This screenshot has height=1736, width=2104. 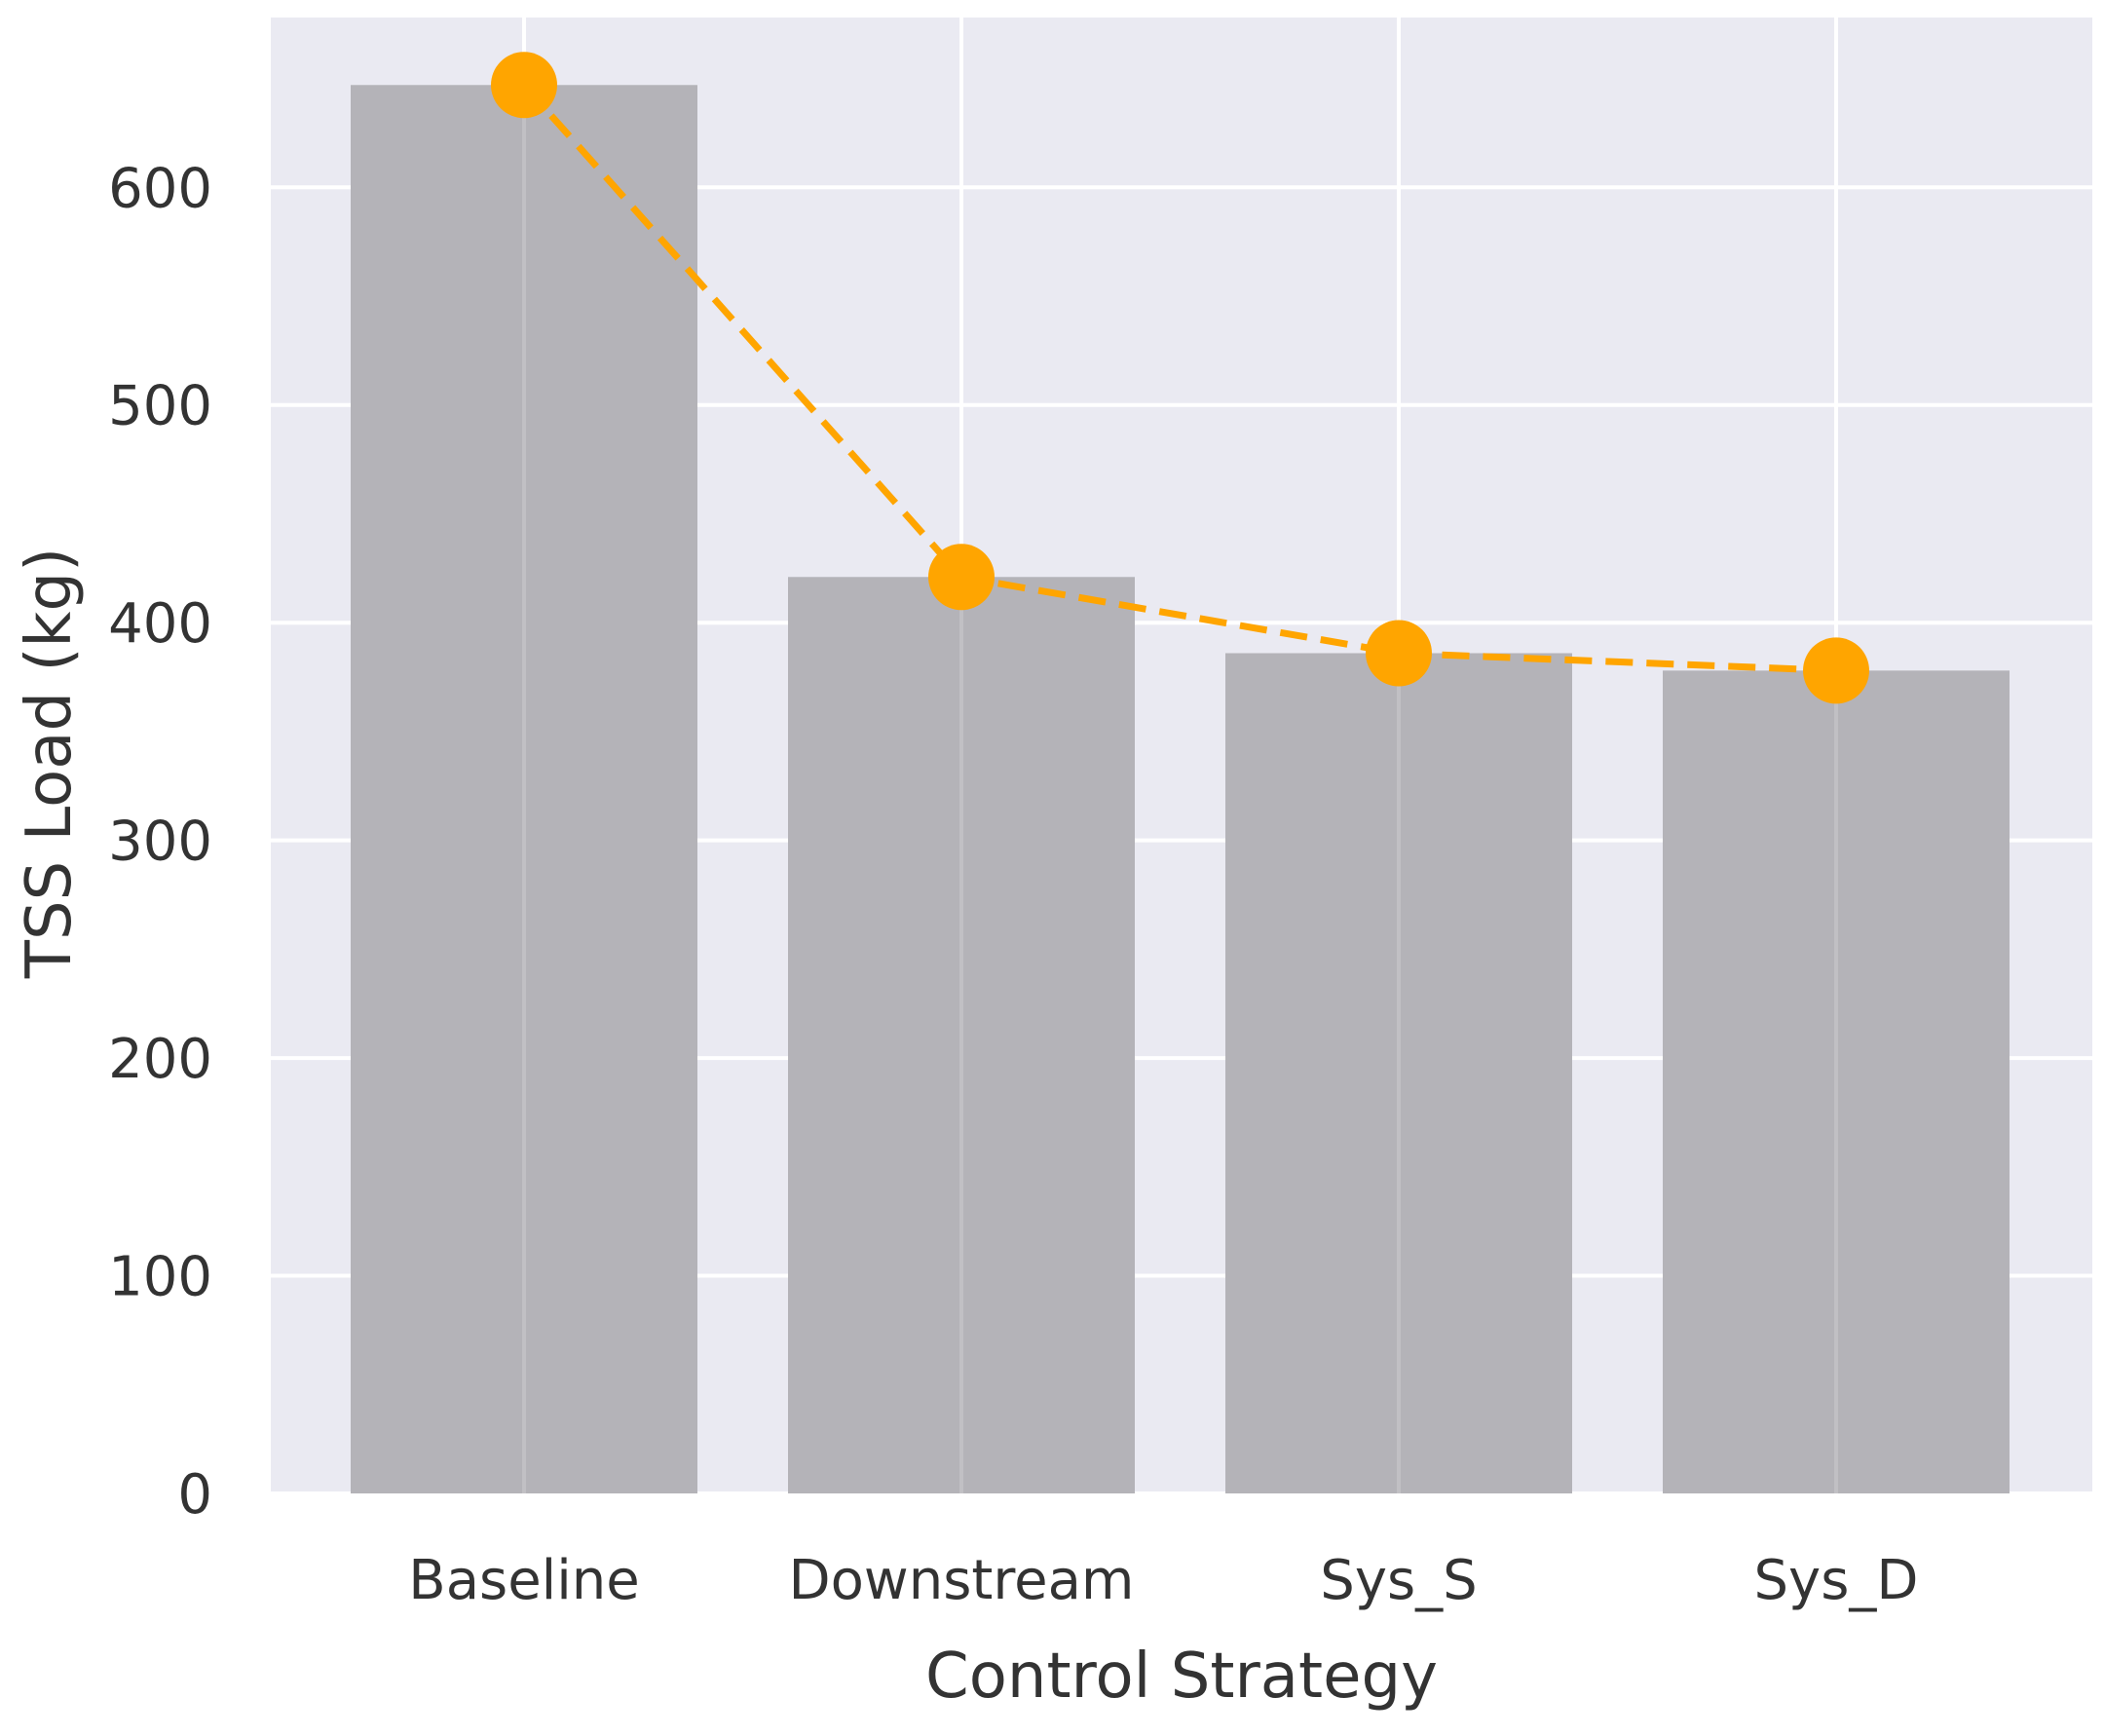 What do you see at coordinates (1181, 1677) in the screenshot?
I see `x-axis-title: Control Strategy` at bounding box center [1181, 1677].